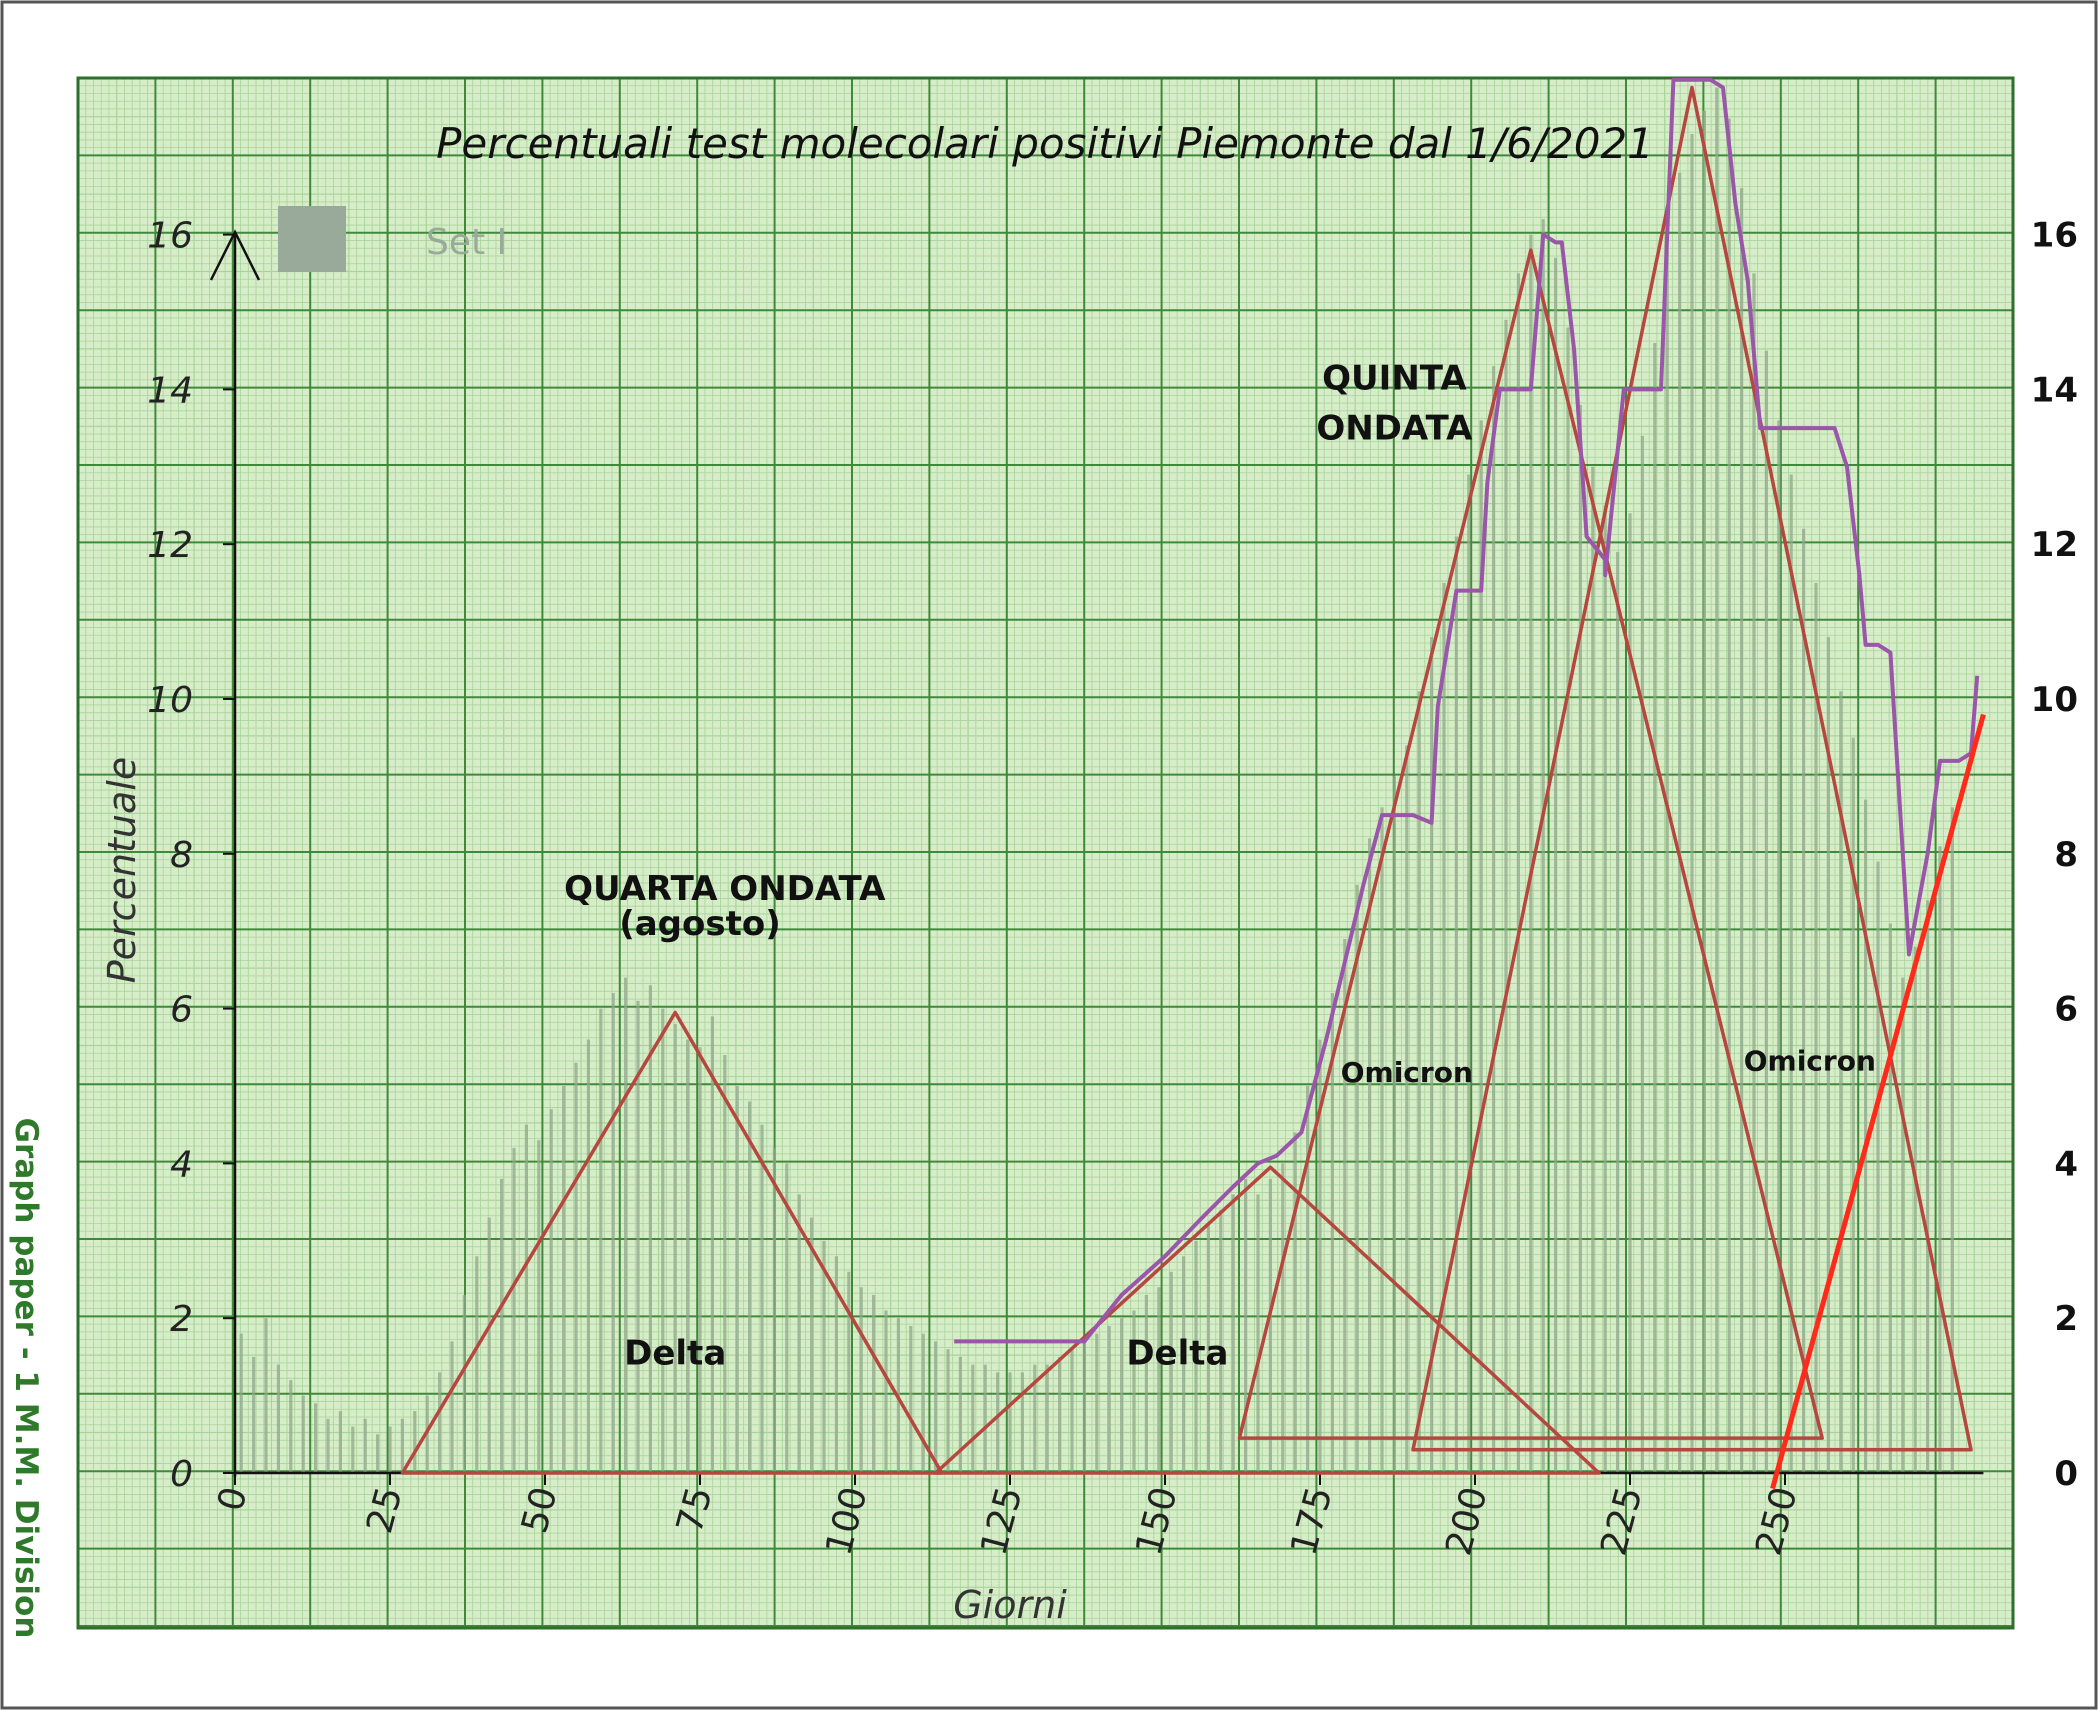 This screenshot has height=1710, width=2098. I want to click on side-caption: Graph paper - 1 M.M. Division, so click(26, 1378).